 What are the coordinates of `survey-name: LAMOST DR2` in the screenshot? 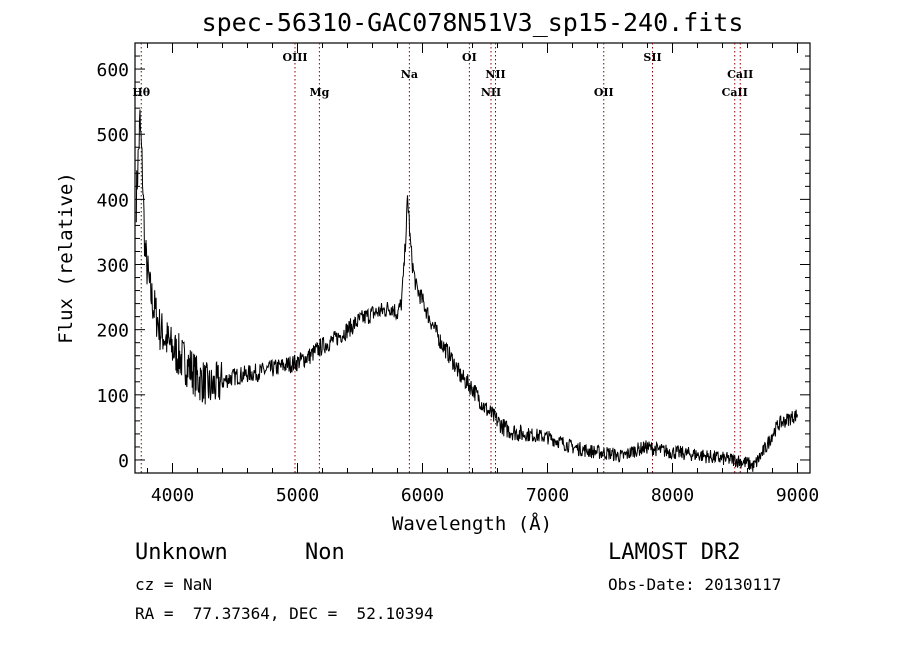 It's located at (674, 552).